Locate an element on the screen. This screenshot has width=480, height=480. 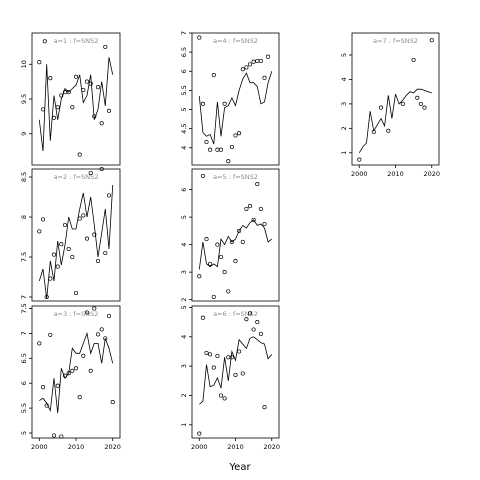
y-tick-label: 4.5 is located at coordinates (184, 128).